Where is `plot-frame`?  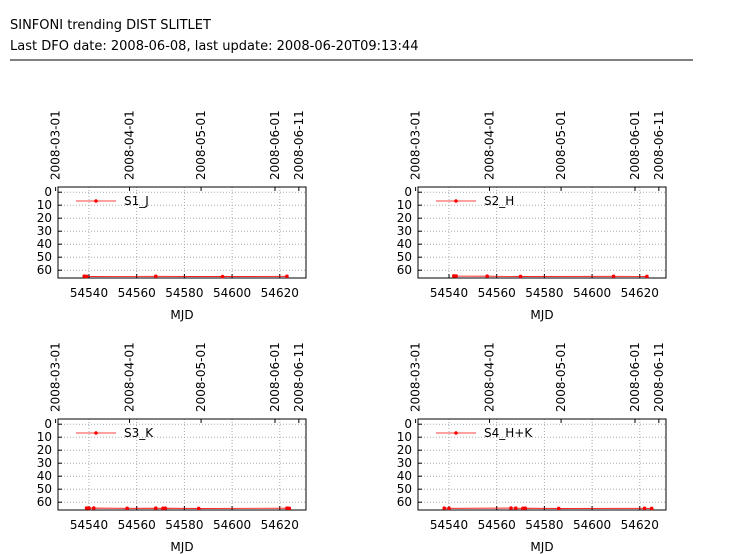 plot-frame is located at coordinates (182, 232).